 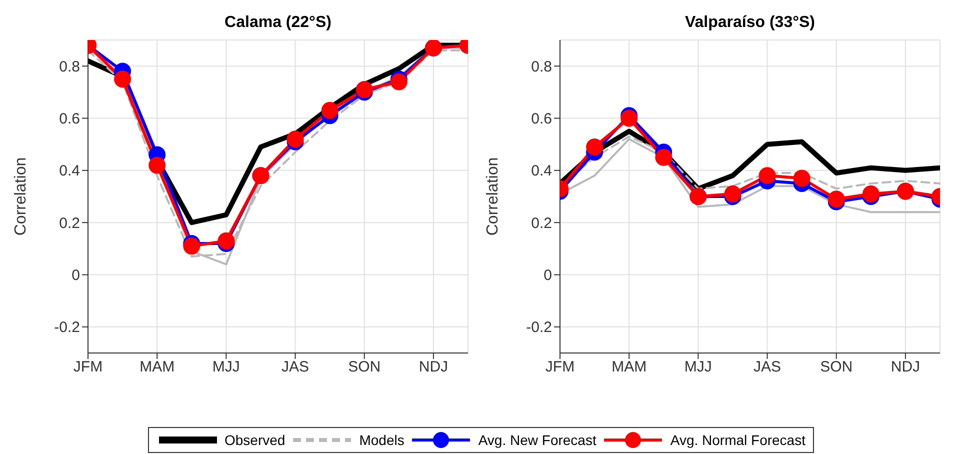 I want to click on chart-title: Valparaíso (33°S), so click(x=750, y=23).